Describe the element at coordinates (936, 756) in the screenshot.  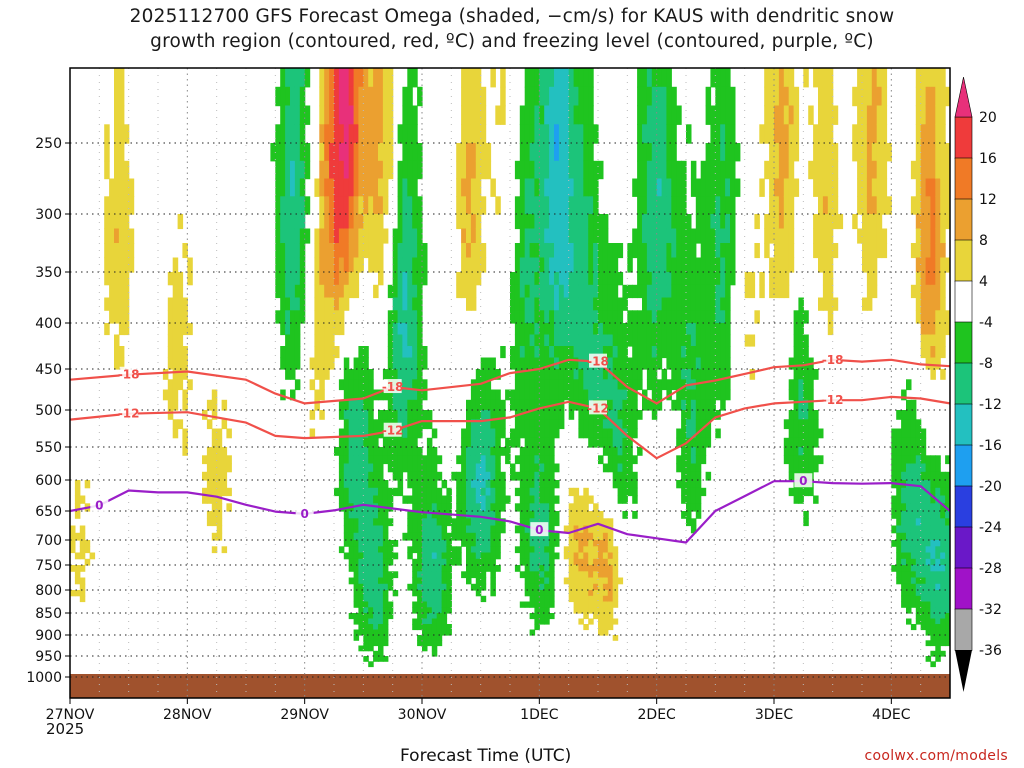
I see `credit-link: coolwx.com/models` at that location.